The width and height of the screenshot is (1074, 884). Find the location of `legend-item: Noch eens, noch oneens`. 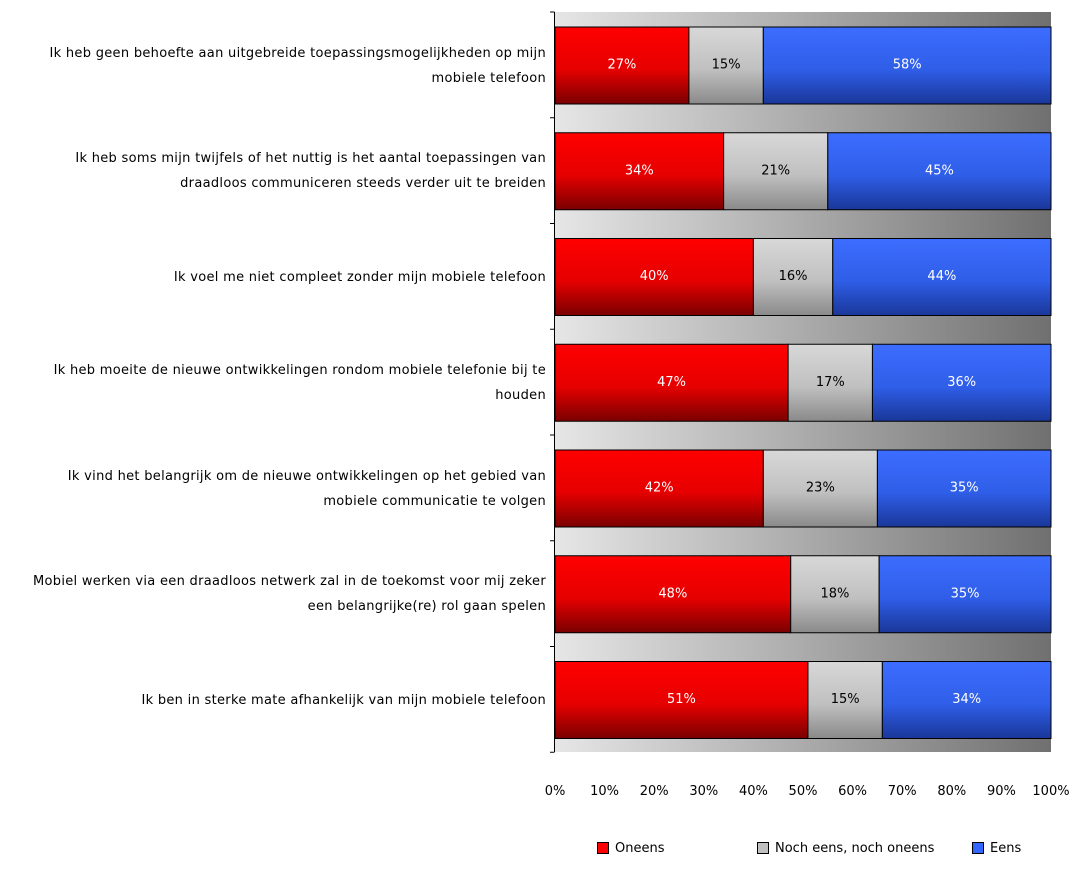

legend-item: Noch eens, noch oneens is located at coordinates (845, 848).